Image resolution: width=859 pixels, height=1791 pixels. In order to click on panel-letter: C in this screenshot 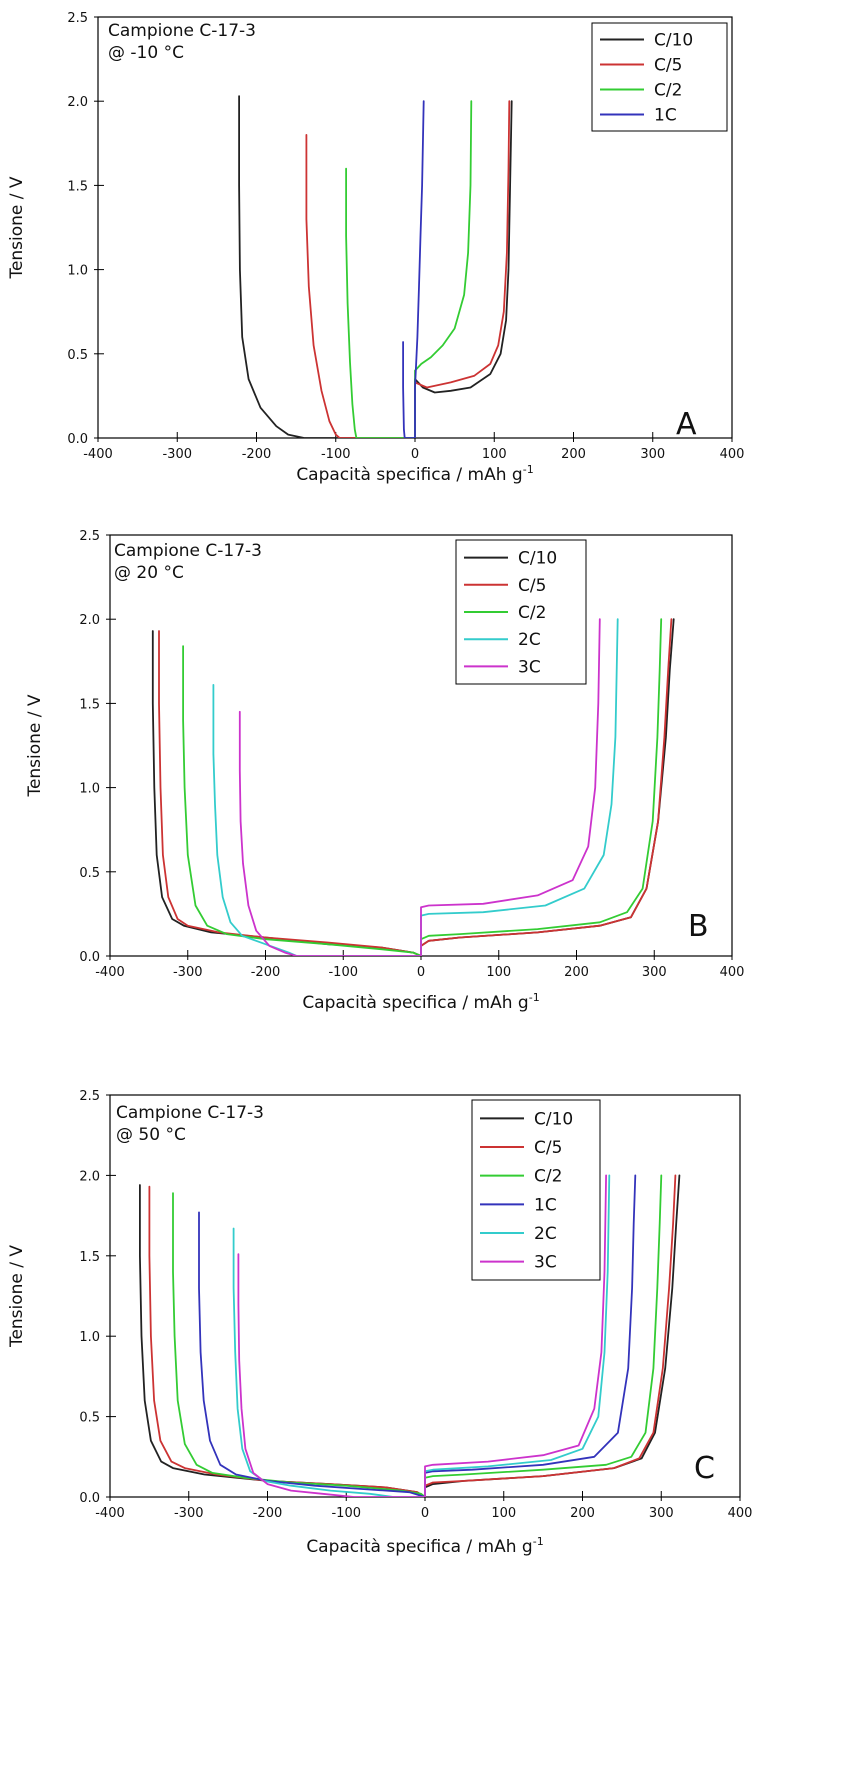, I will do `click(704, 1468)`.